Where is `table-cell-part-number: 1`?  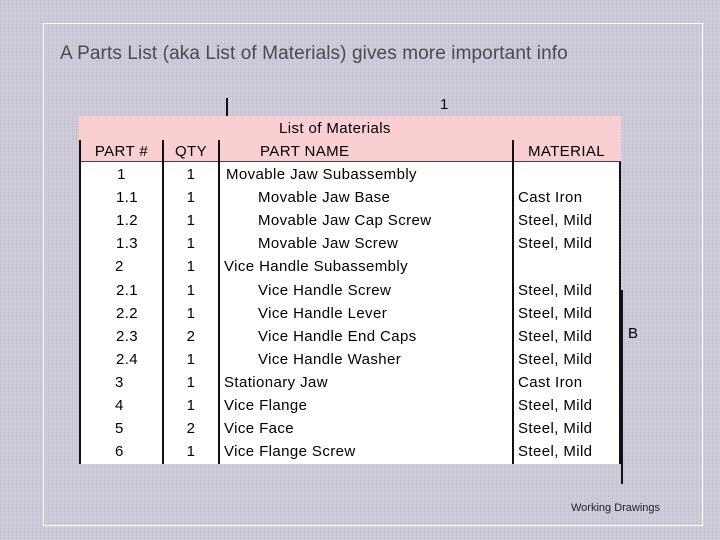 table-cell-part-number: 1 is located at coordinates (121, 174).